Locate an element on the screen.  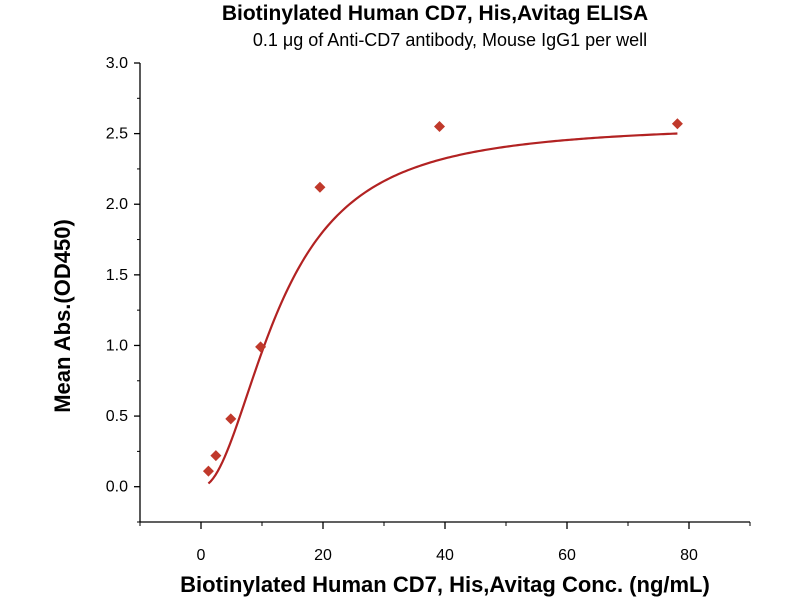
x-tick-label: 80 is located at coordinates (689, 555).